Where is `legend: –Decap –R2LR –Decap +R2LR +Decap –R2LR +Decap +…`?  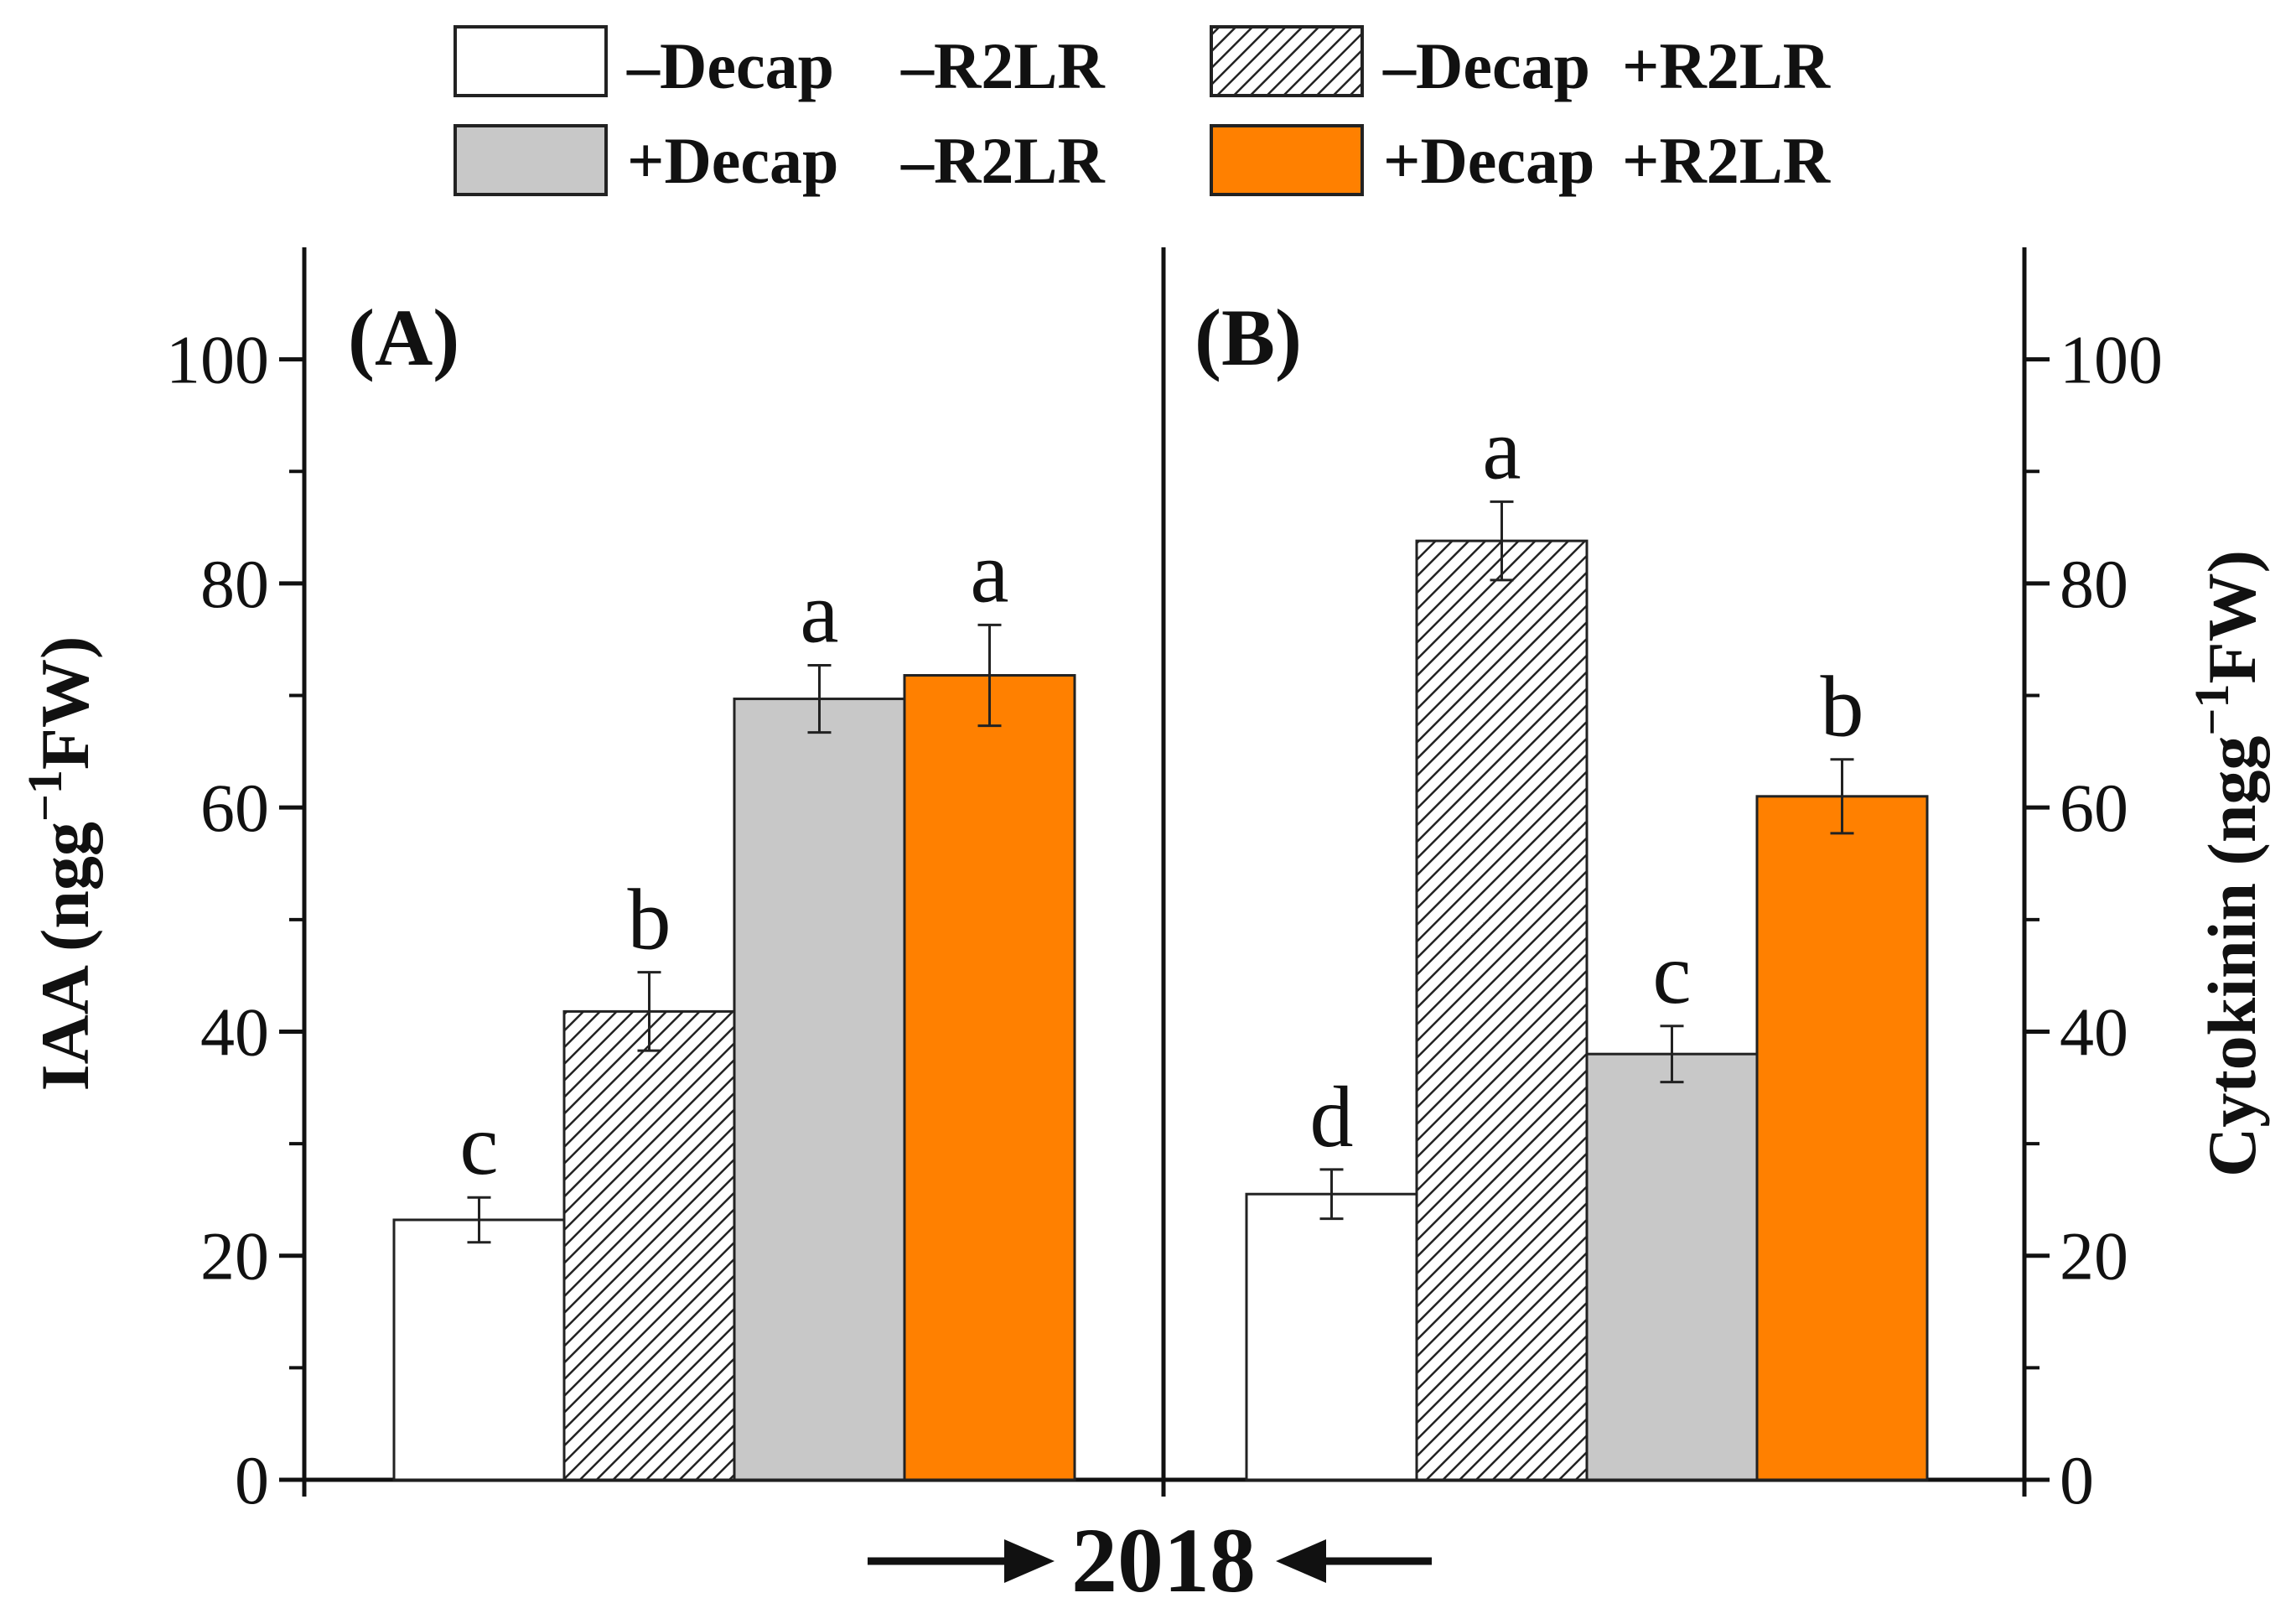 legend: –Decap –R2LR –Decap +R2LR +Decap –R2LR +Decap +… is located at coordinates (1142, 111).